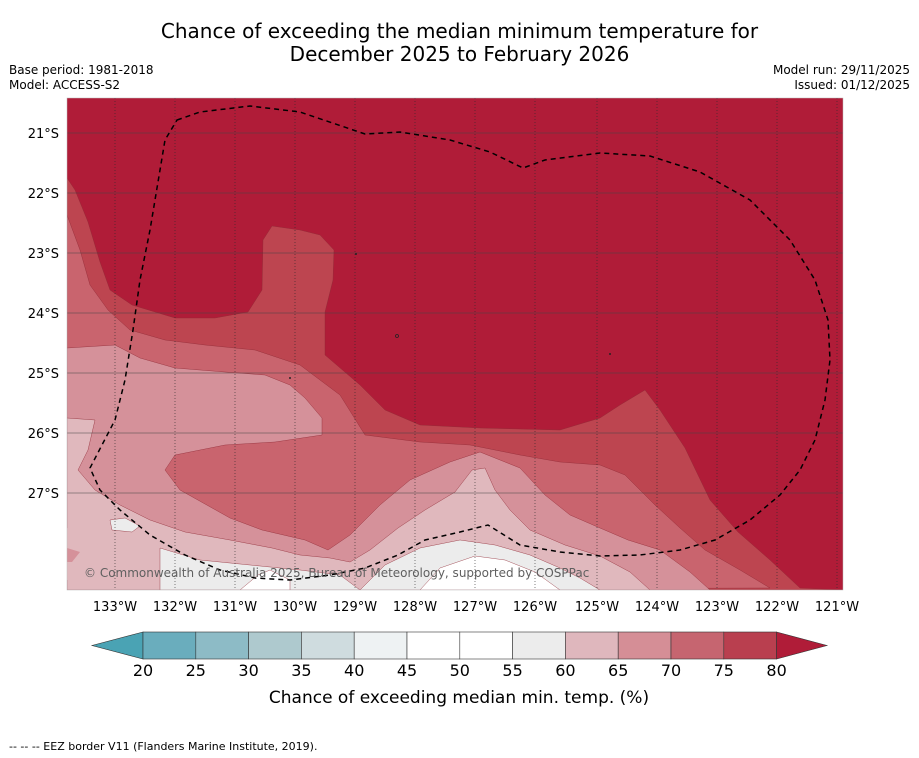 The width and height of the screenshot is (919, 758). What do you see at coordinates (43, 374) in the screenshot?
I see `lat-label: 25°S` at bounding box center [43, 374].